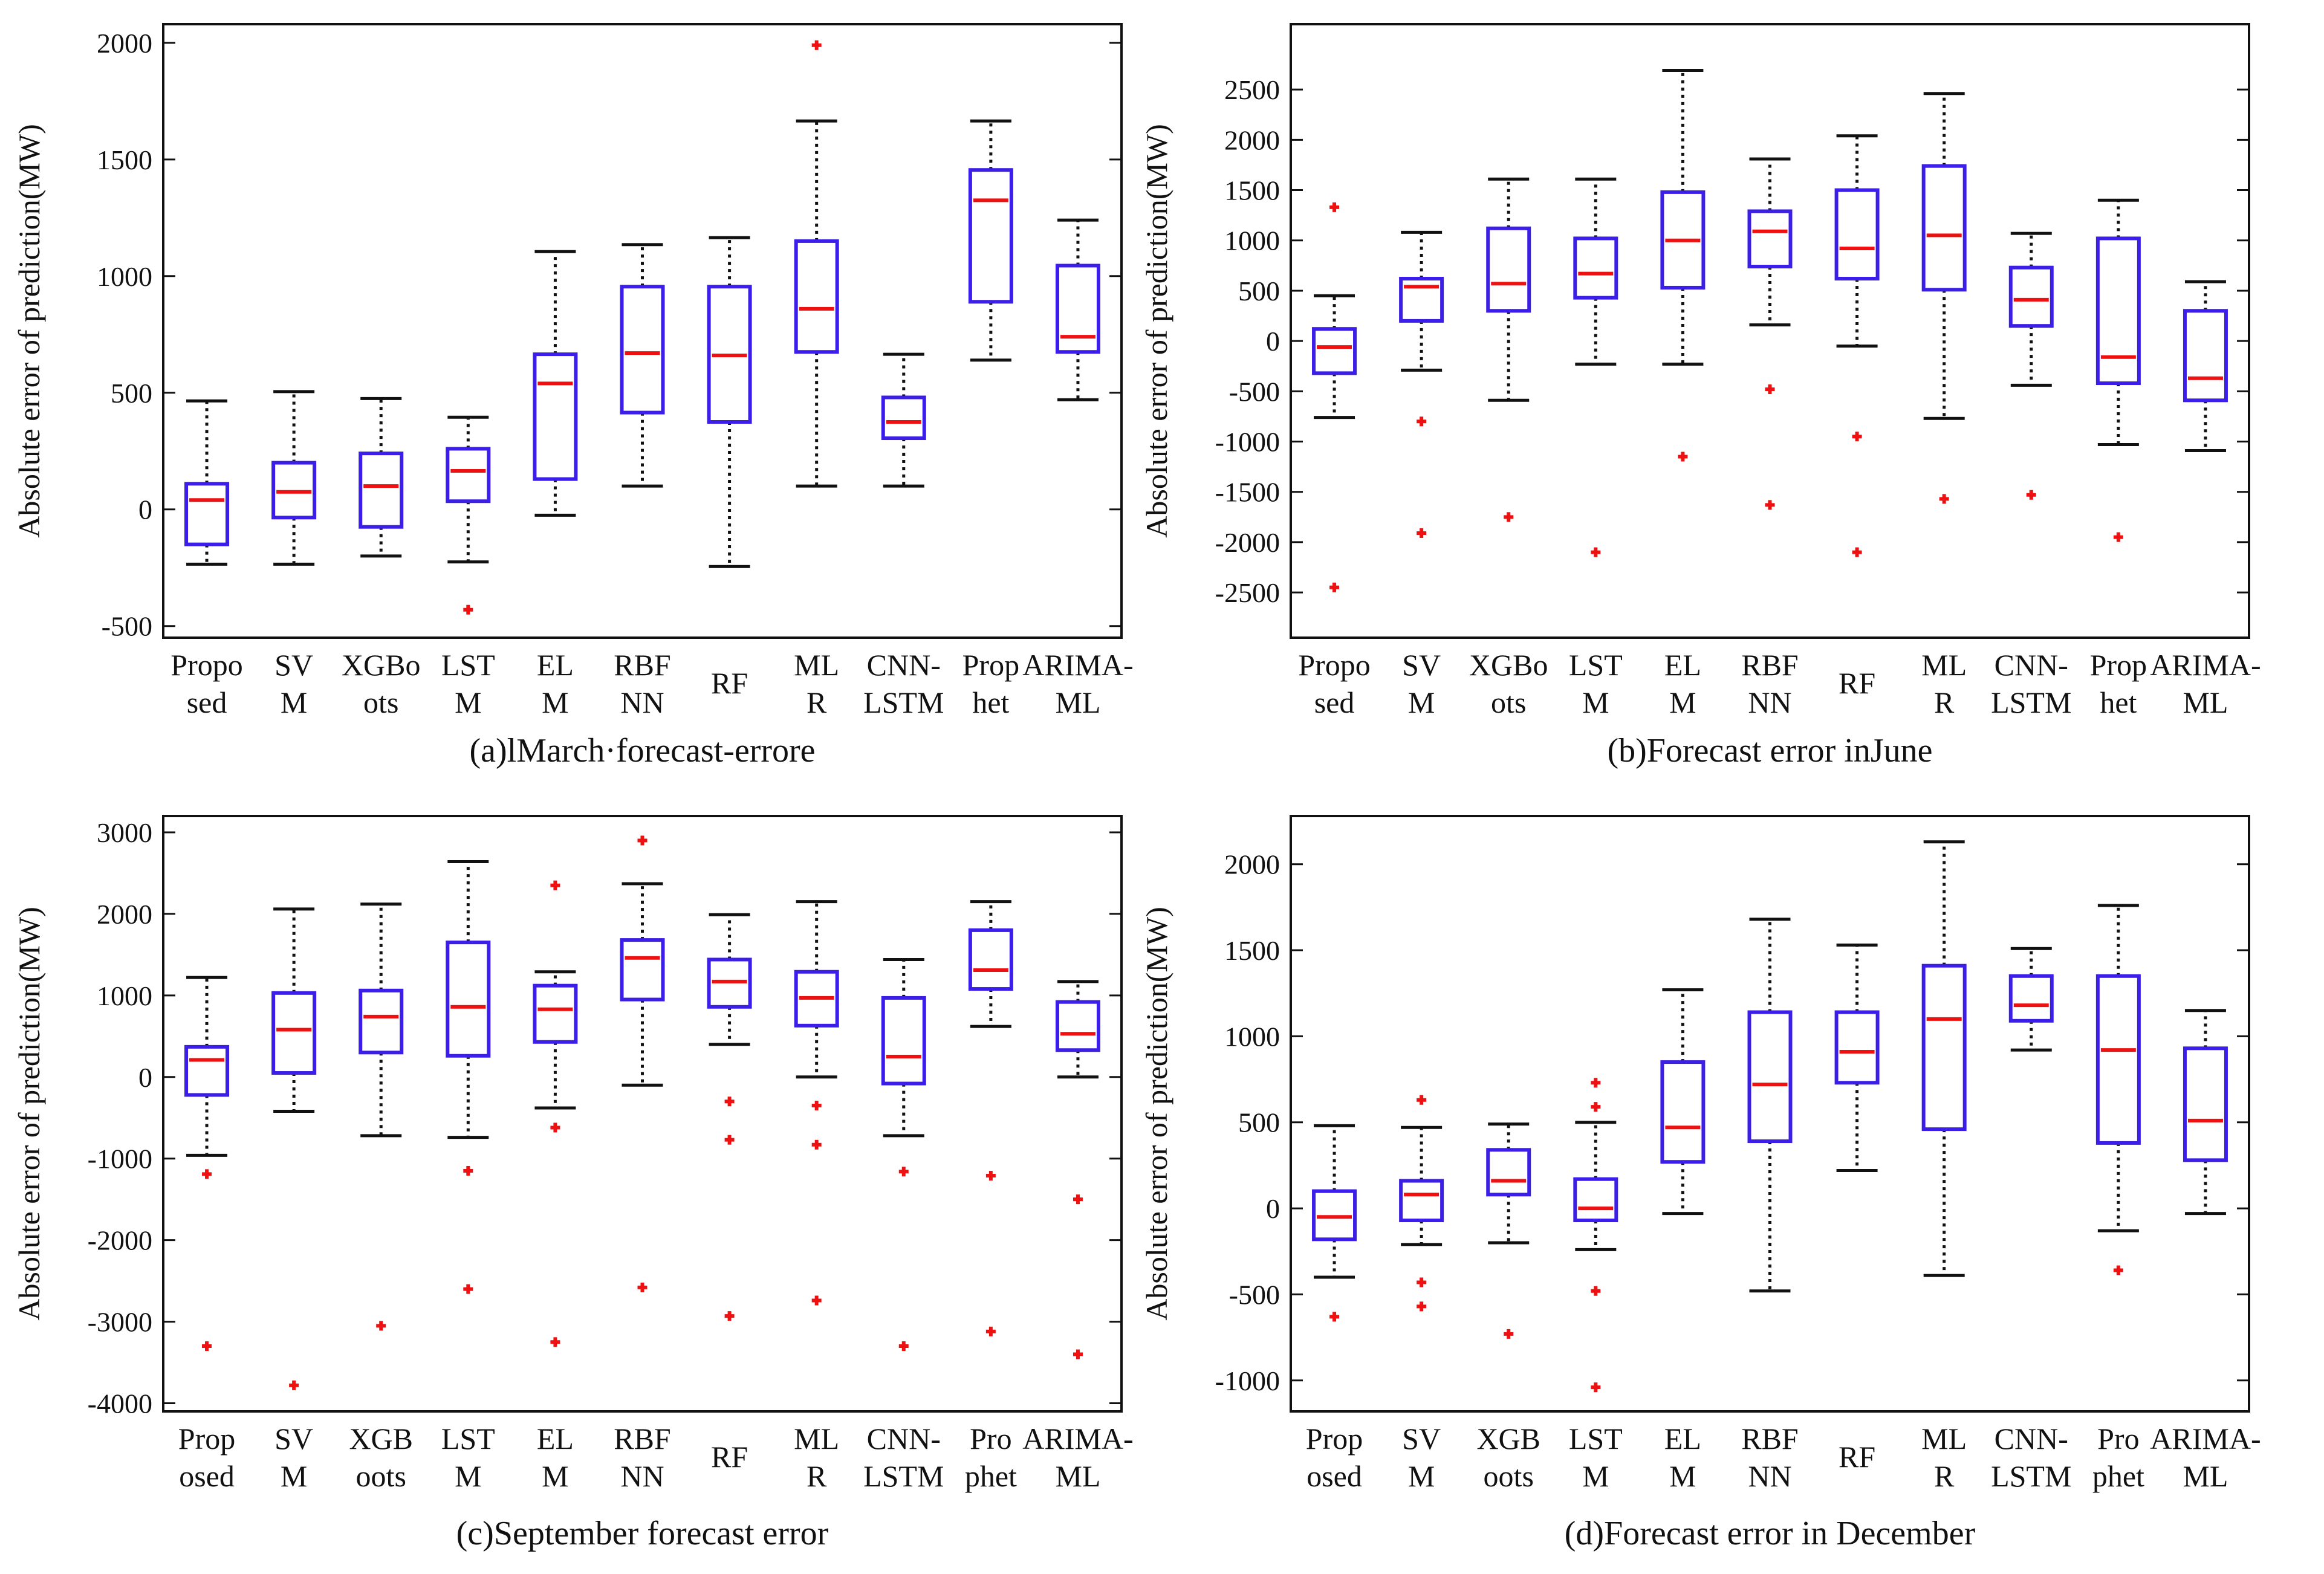 This screenshot has width=2324, height=1574. I want to click on box-4: LST M, so click(468, 1176).